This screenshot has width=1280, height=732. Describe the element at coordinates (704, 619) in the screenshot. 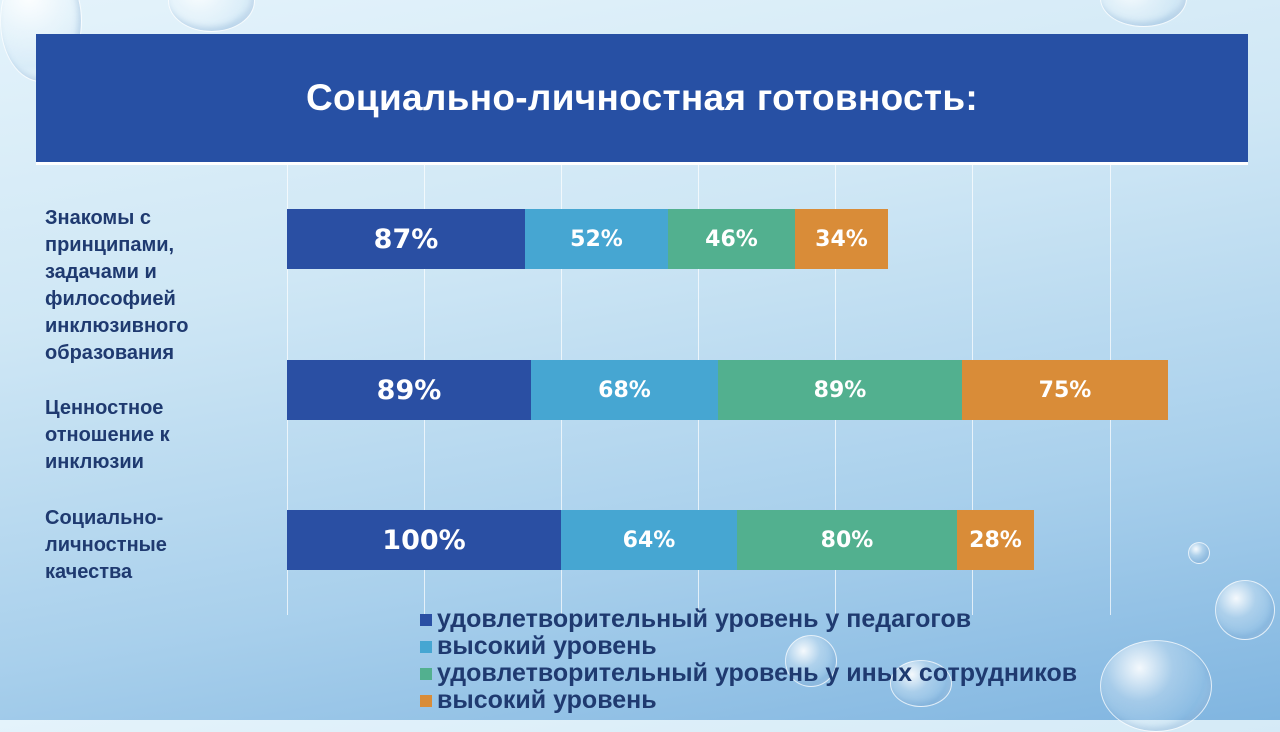

I see `legend-label: удовлетворительный уровень у педагогов` at that location.